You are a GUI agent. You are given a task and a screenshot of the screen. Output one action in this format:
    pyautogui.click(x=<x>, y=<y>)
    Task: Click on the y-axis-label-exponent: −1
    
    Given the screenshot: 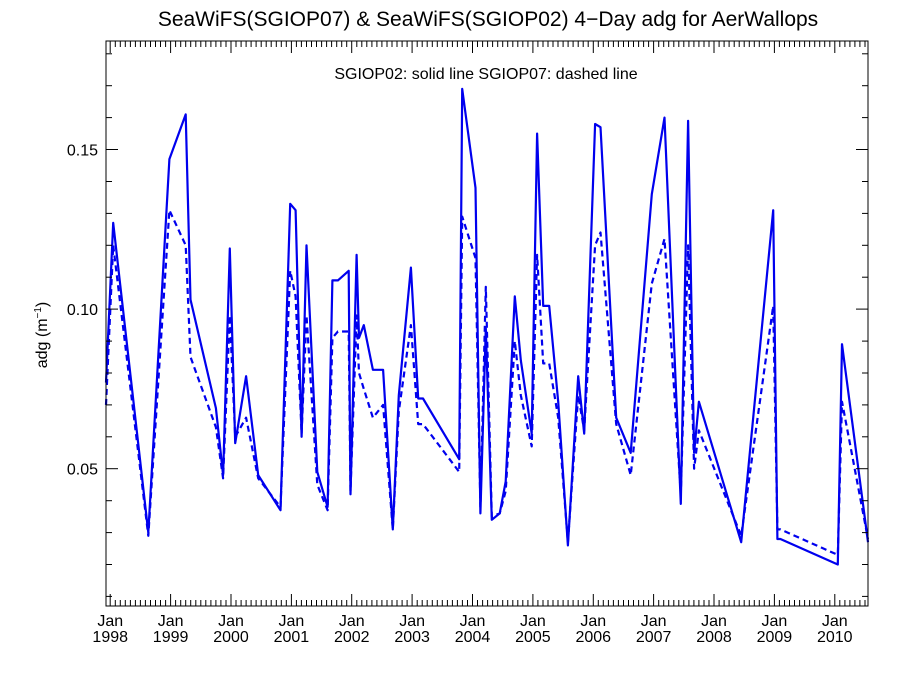 What is the action you would take?
    pyautogui.click(x=38, y=313)
    